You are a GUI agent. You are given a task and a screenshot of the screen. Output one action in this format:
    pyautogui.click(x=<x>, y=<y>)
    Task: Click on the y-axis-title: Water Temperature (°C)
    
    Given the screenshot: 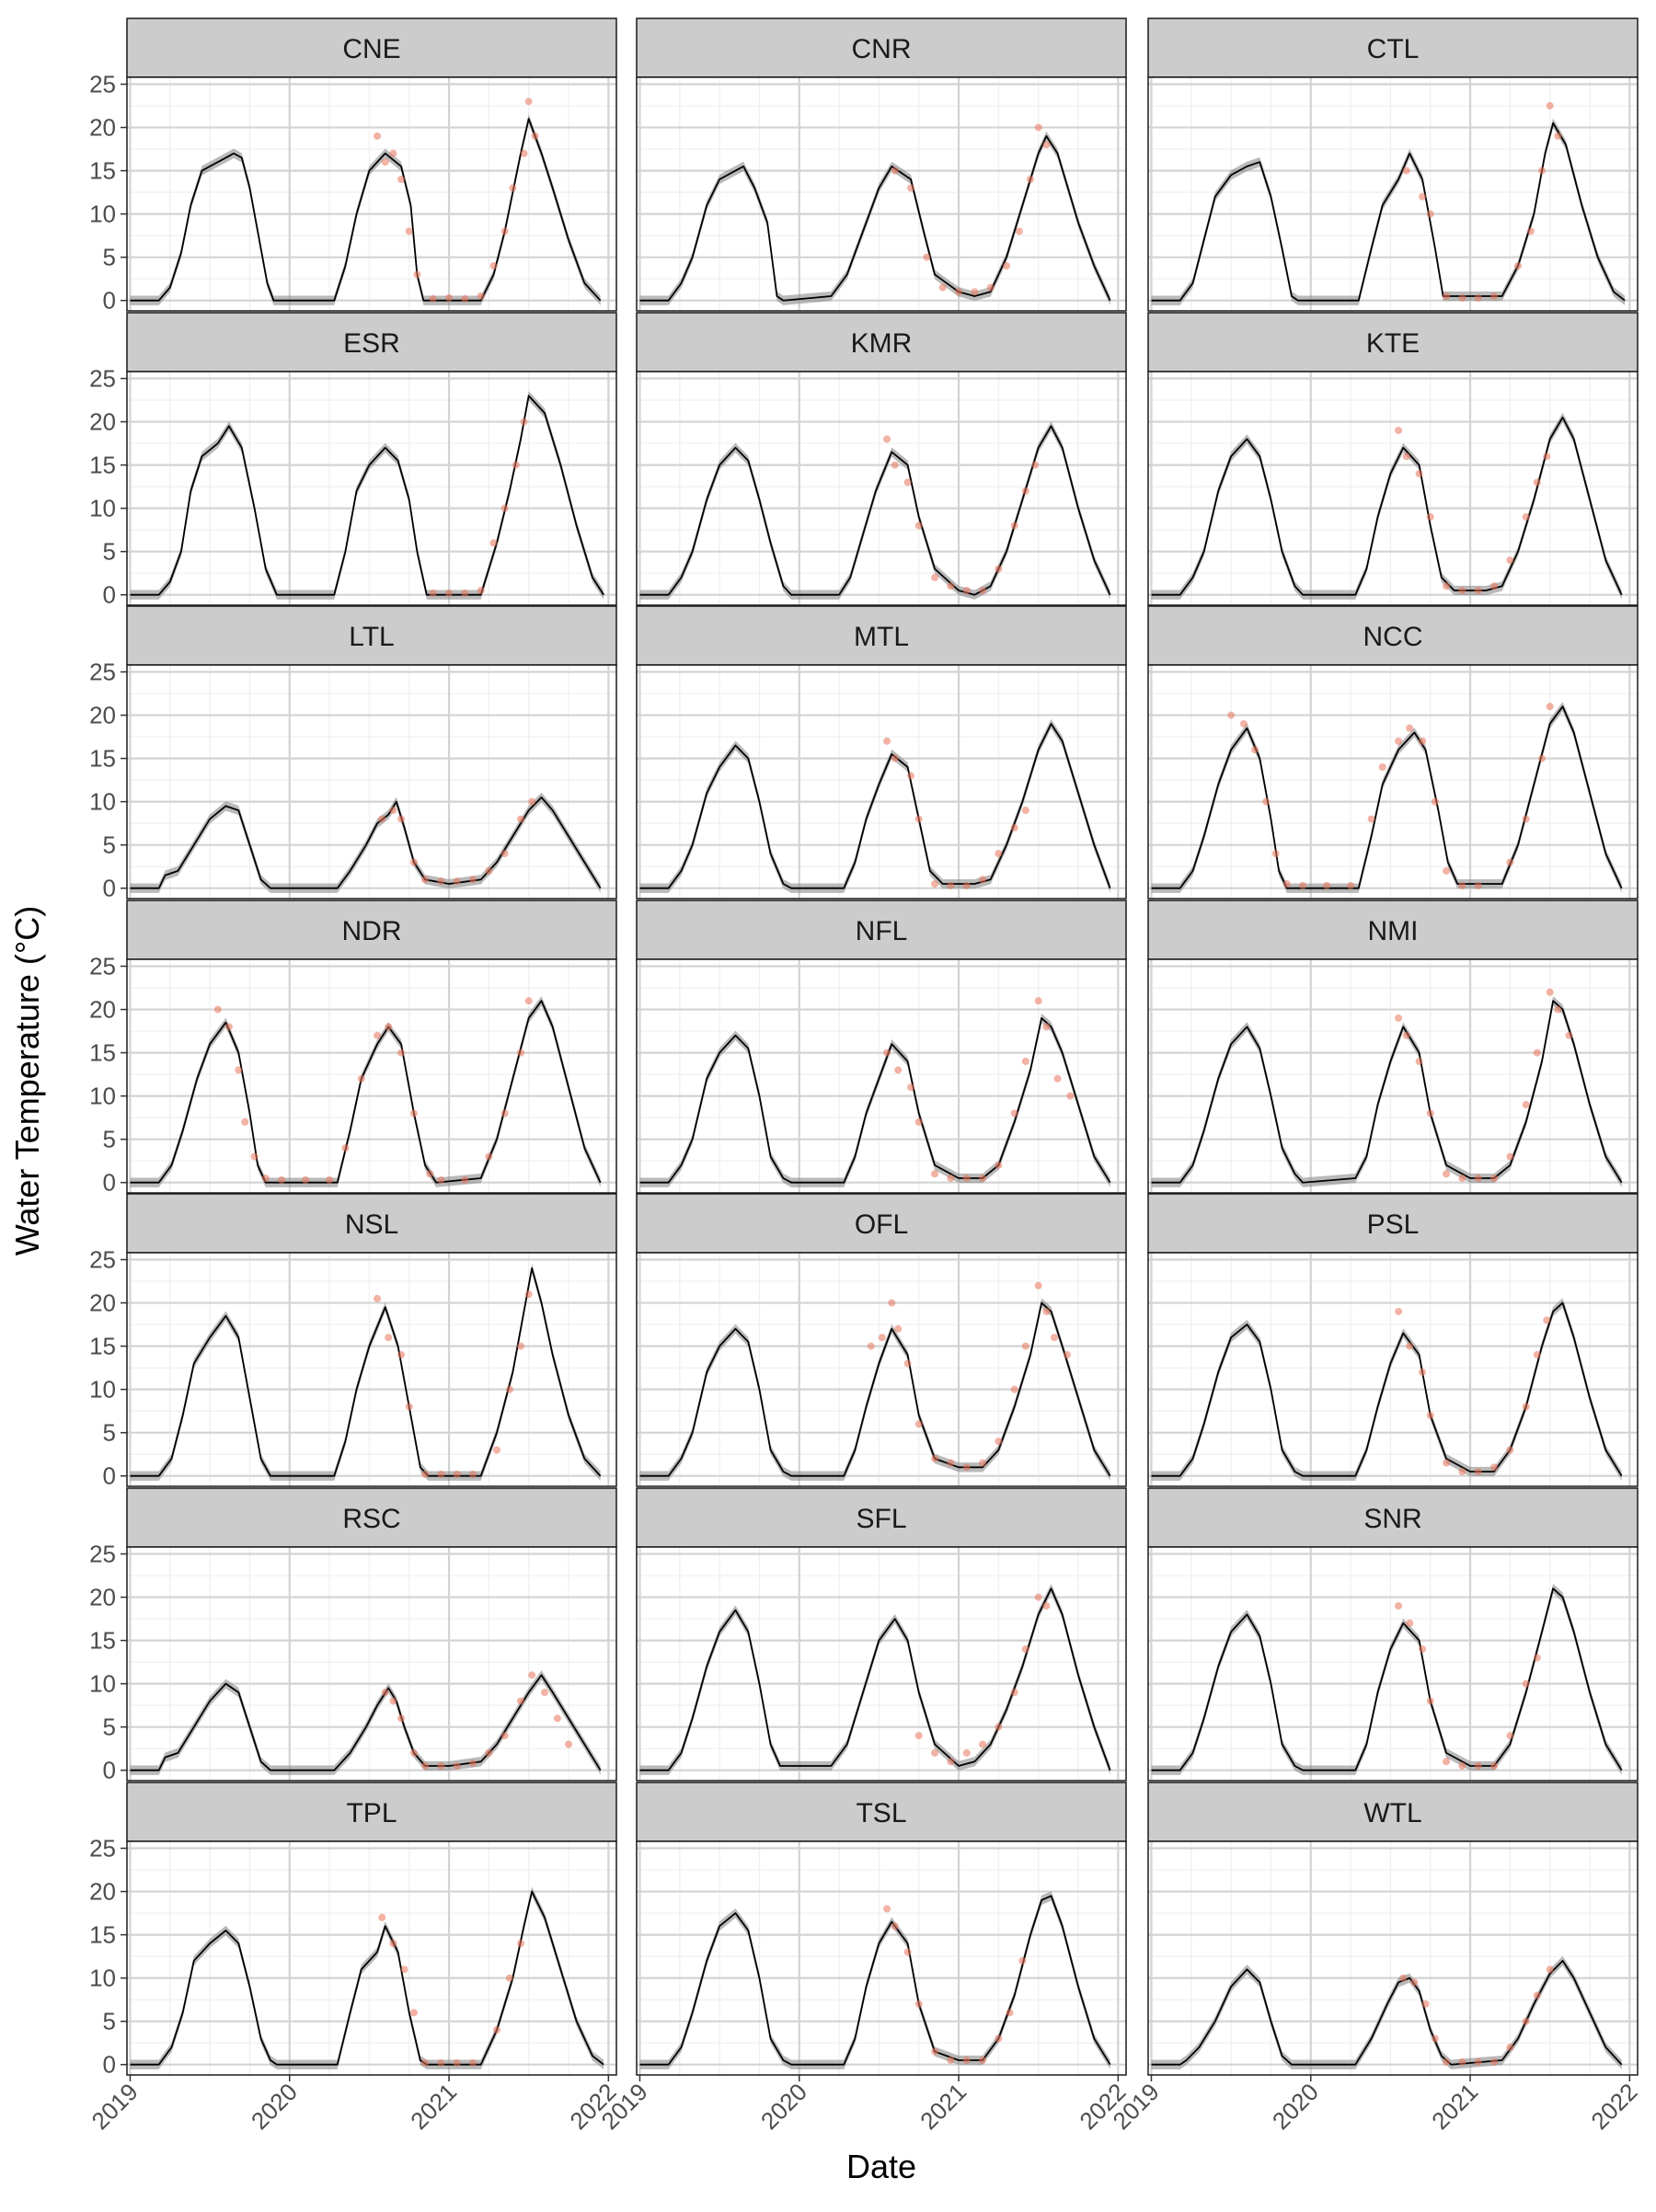 What is the action you would take?
    pyautogui.click(x=27, y=1081)
    